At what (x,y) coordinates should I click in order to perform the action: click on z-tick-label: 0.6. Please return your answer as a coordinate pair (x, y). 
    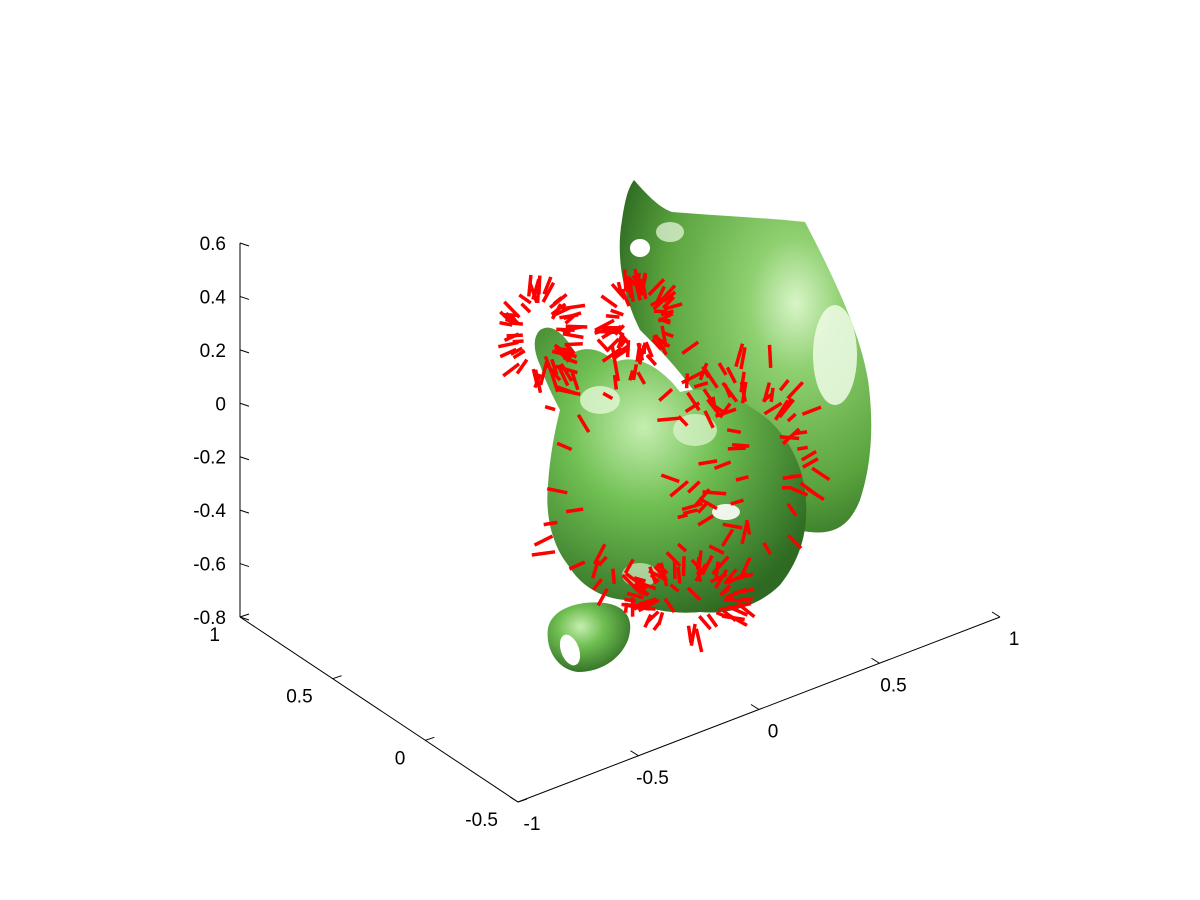
    Looking at the image, I should click on (213, 244).